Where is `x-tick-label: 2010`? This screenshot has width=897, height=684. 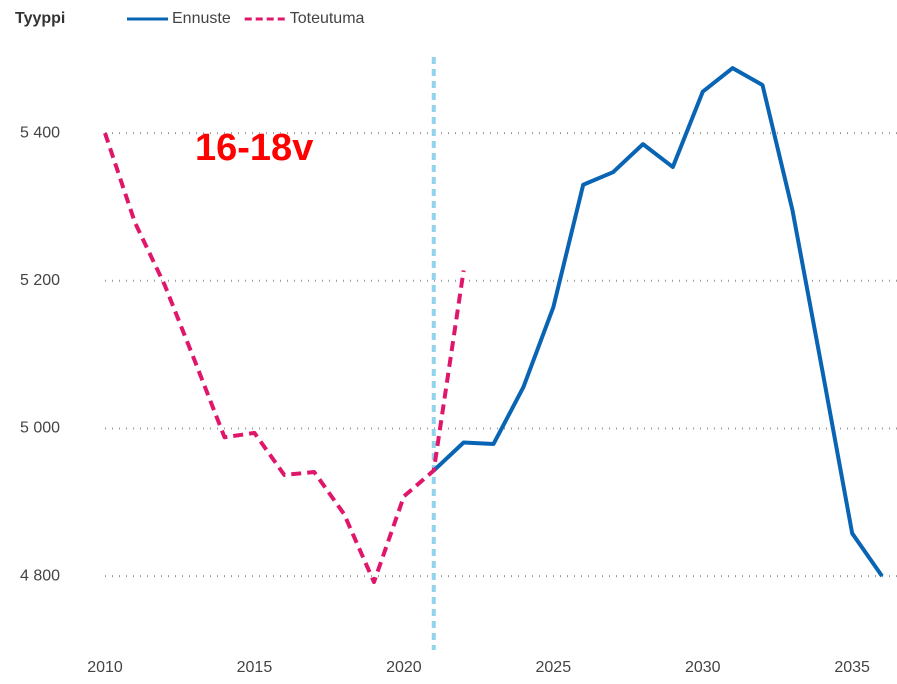 x-tick-label: 2010 is located at coordinates (105, 667).